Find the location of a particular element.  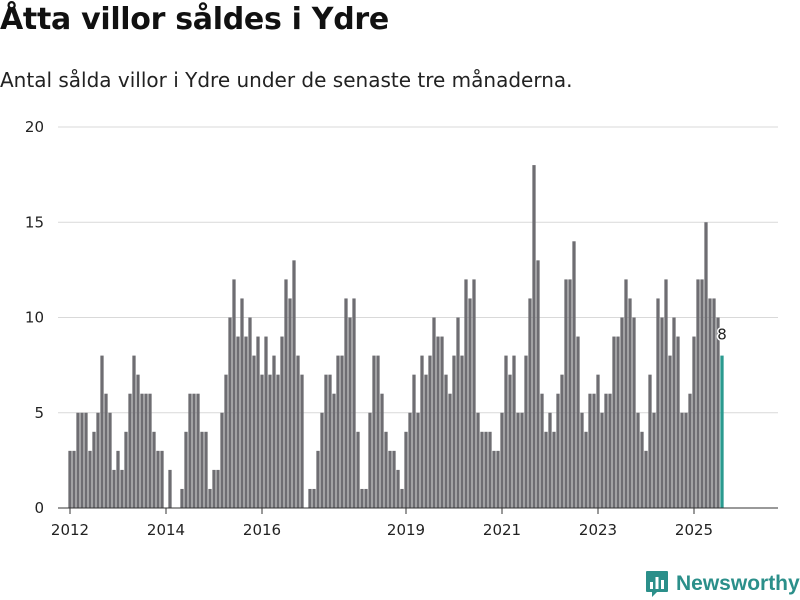

x-tick-label: 2014 is located at coordinates (166, 530).